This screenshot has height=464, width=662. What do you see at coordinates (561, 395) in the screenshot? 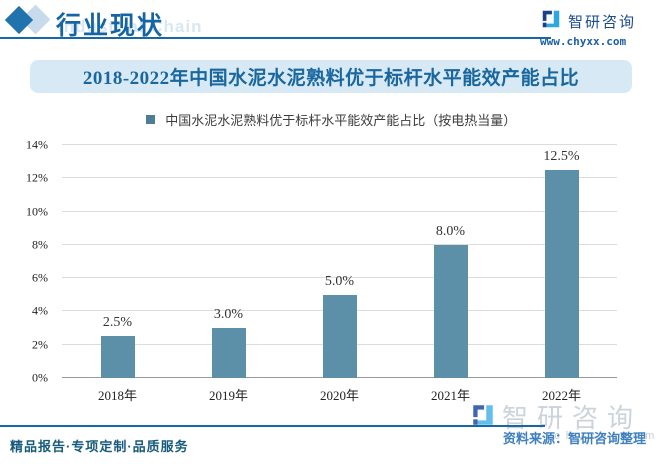
I see `x-axis-tick-label: 2022年` at bounding box center [561, 395].